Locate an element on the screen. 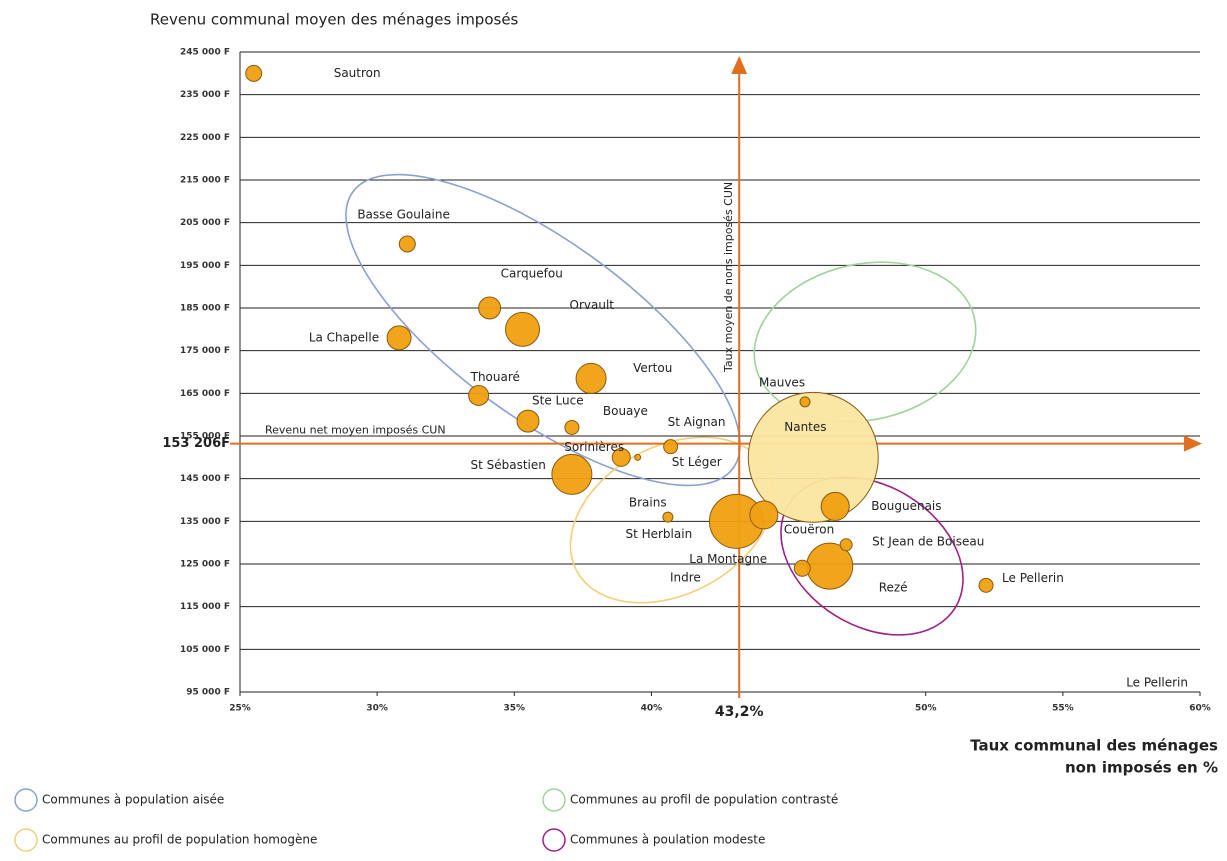  x-tick-label: 50% is located at coordinates (926, 709).